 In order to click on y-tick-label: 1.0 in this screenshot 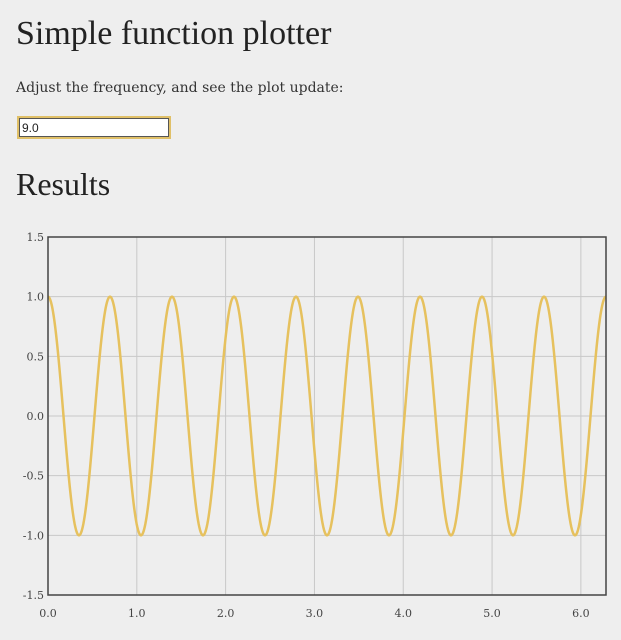, I will do `click(36, 297)`.